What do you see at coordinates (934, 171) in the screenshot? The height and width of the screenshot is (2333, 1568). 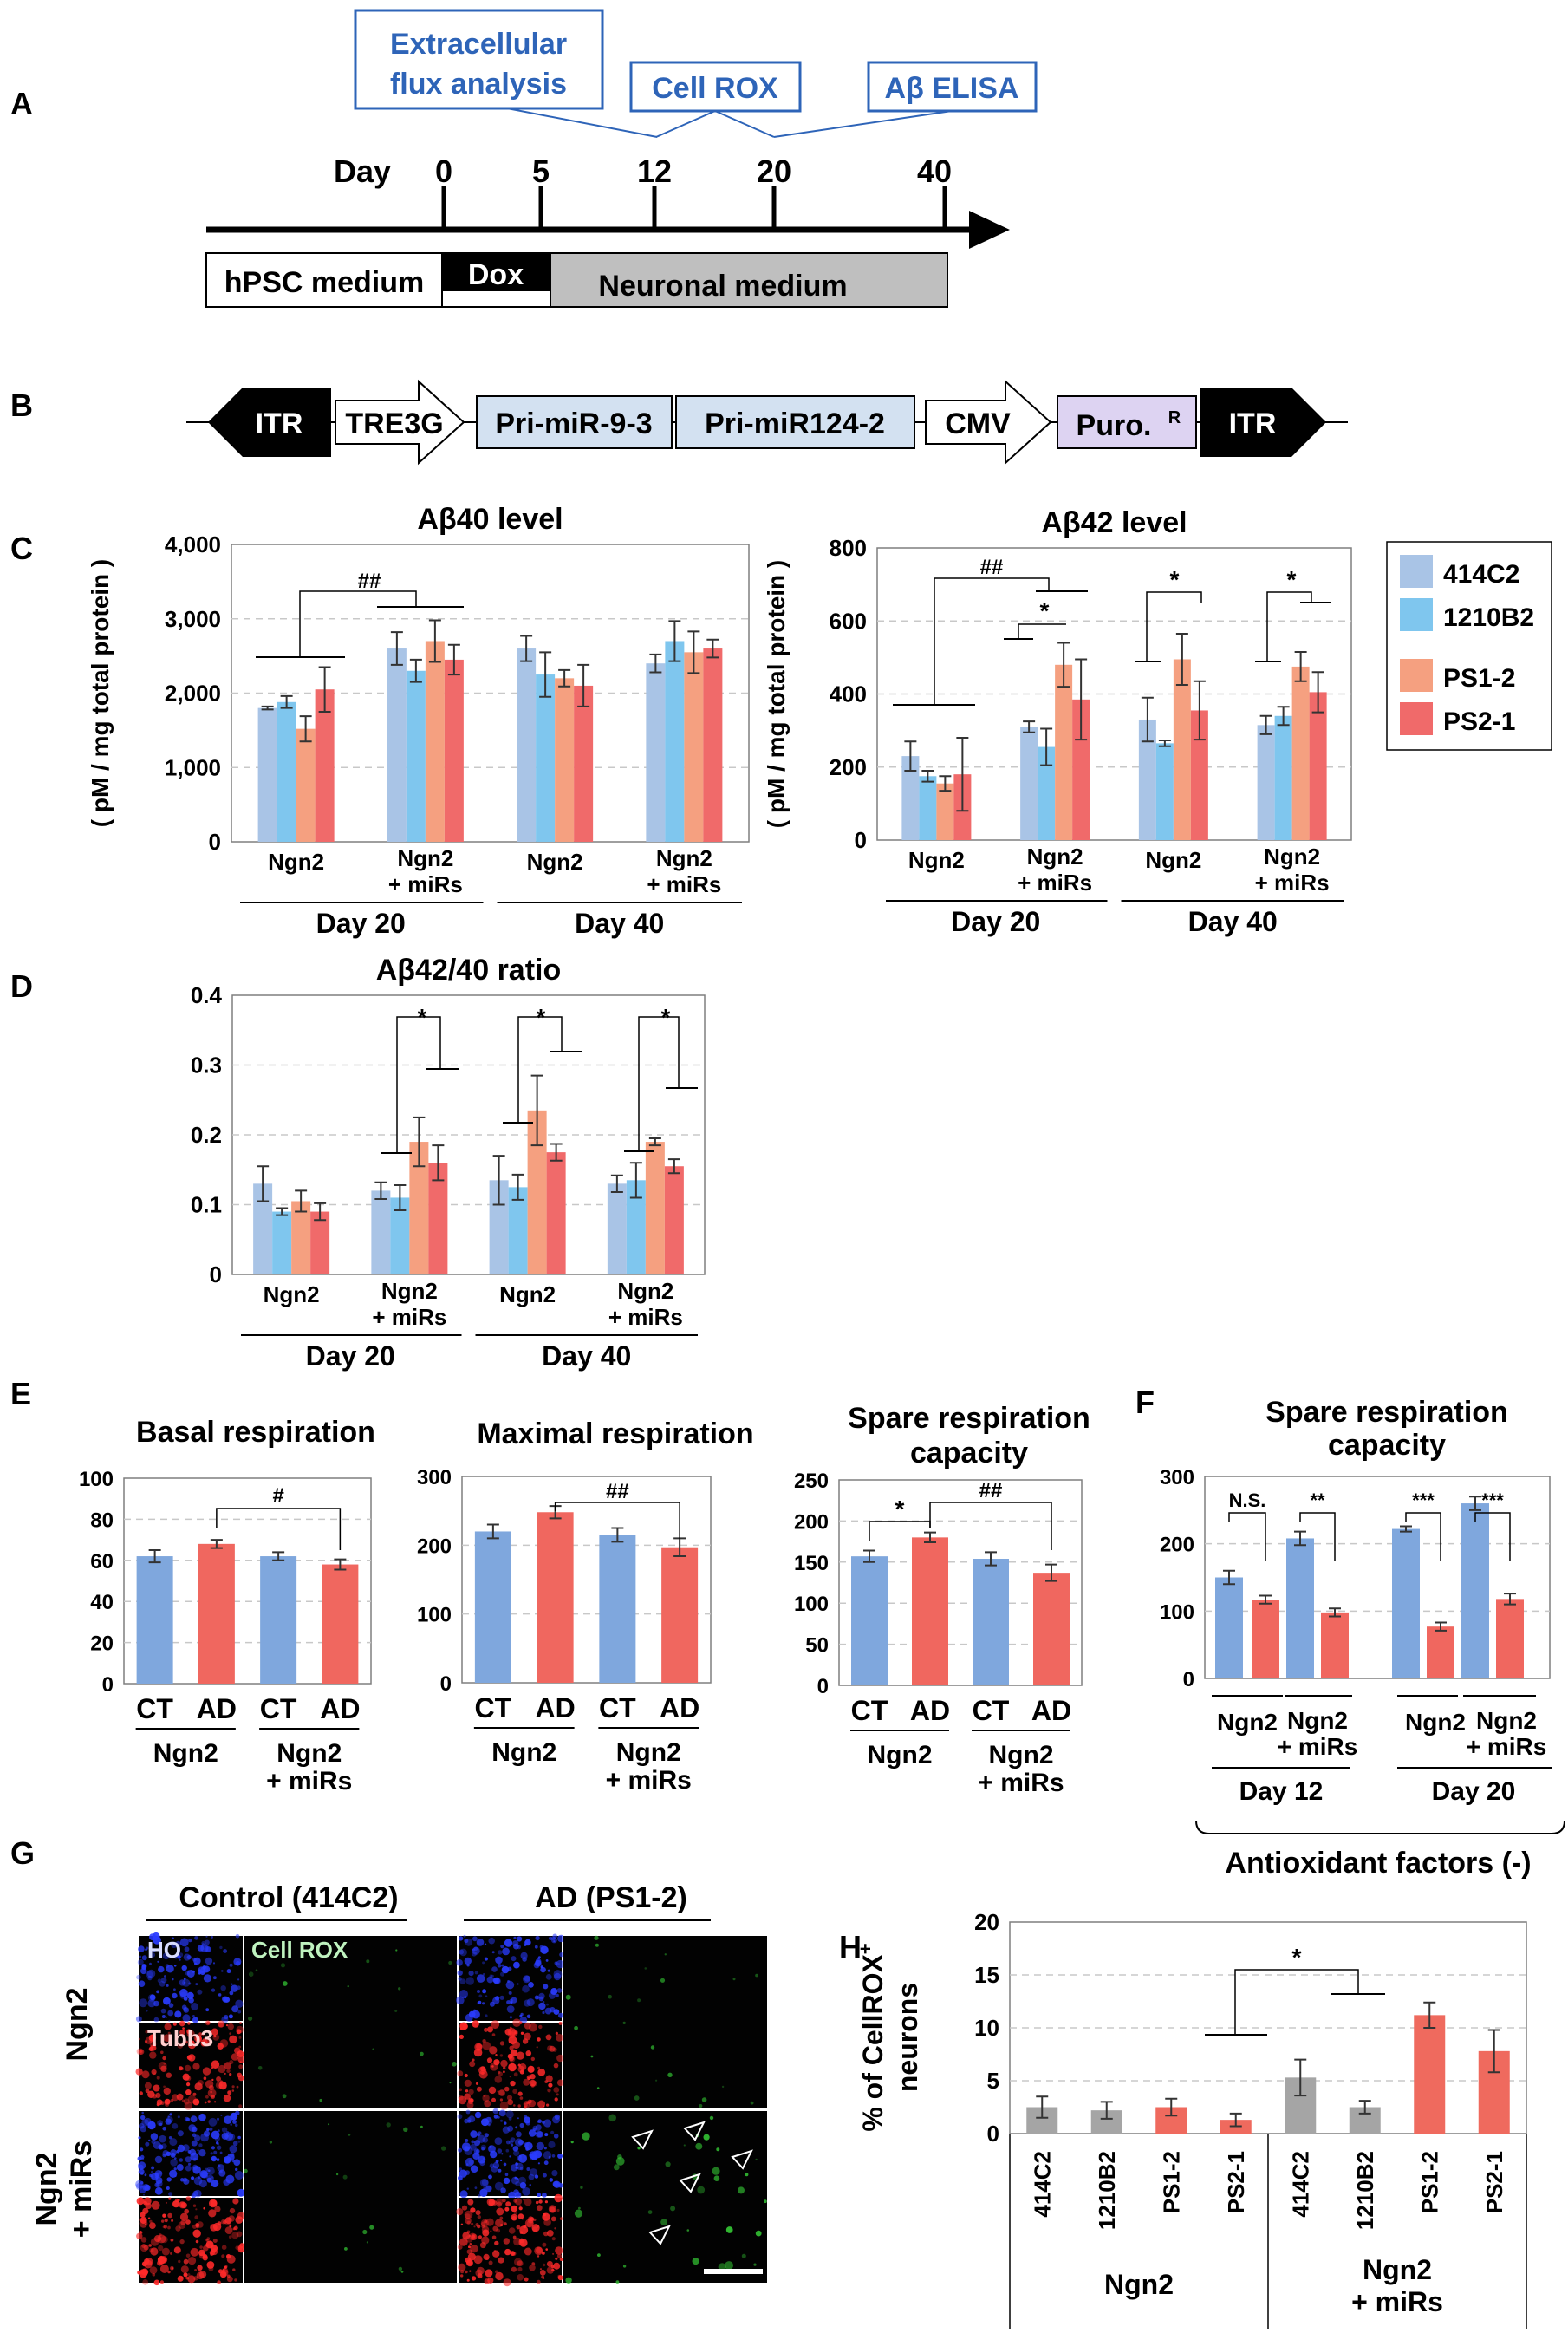 I see `day-40: 40` at bounding box center [934, 171].